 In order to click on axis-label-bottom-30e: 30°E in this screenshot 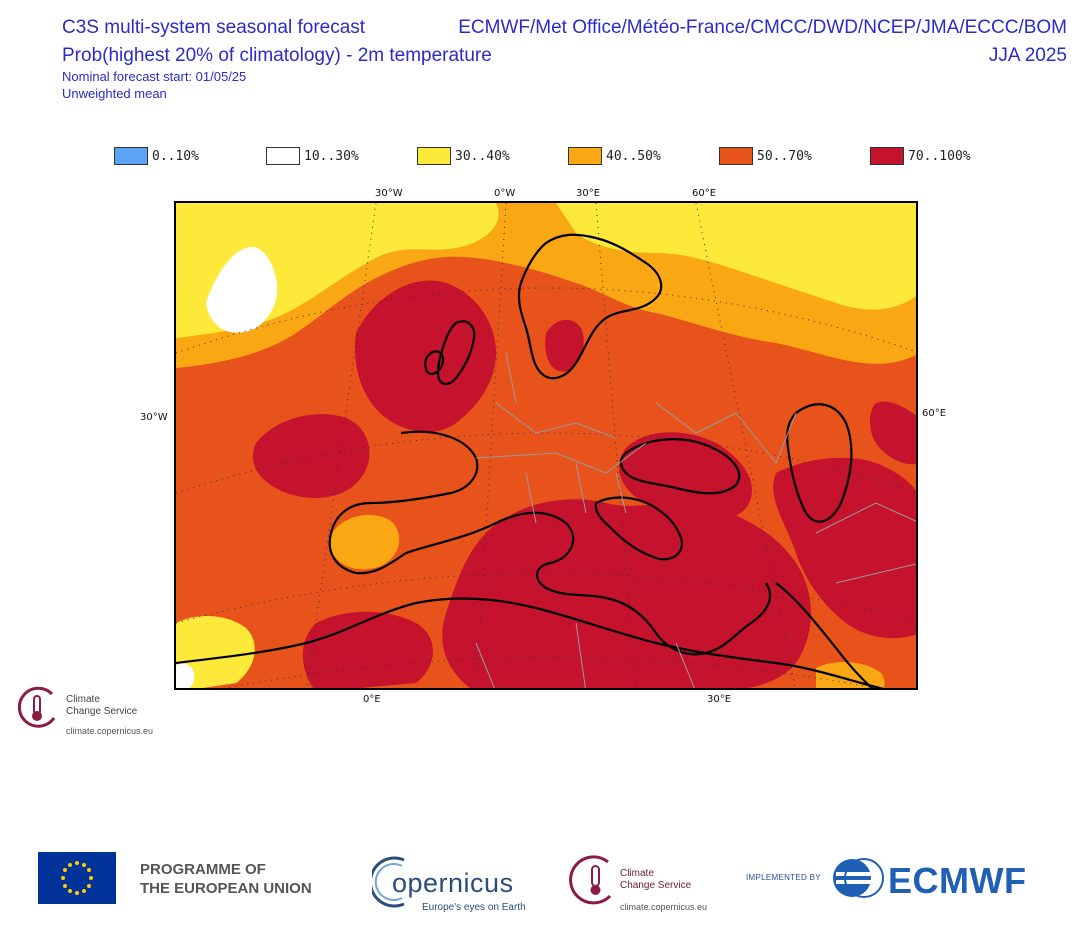, I will do `click(719, 699)`.